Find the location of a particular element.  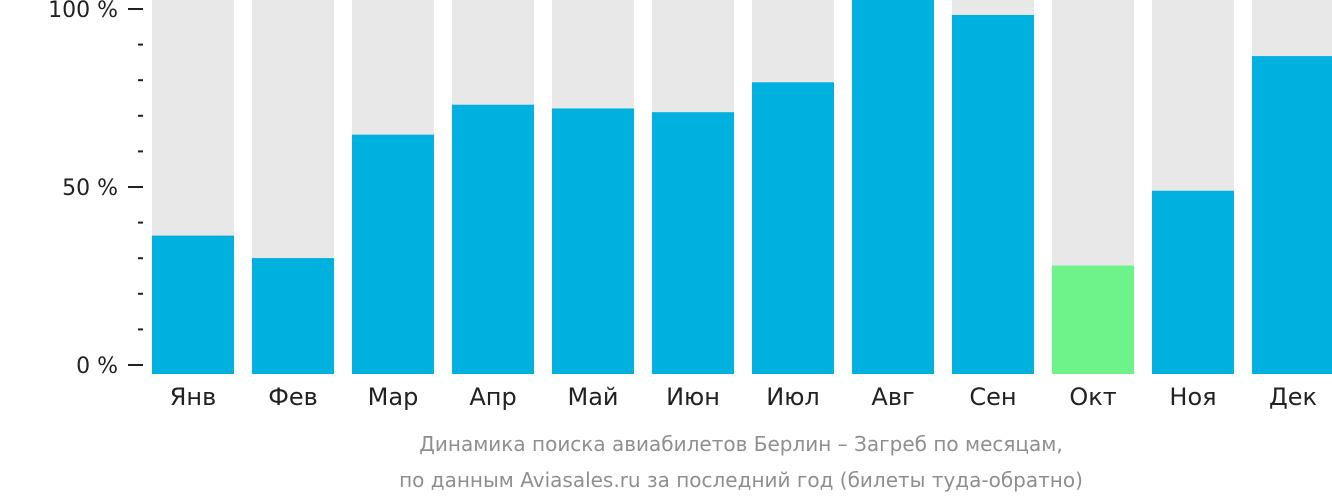

x-tick-label-10: Ноя is located at coordinates (1192, 397).